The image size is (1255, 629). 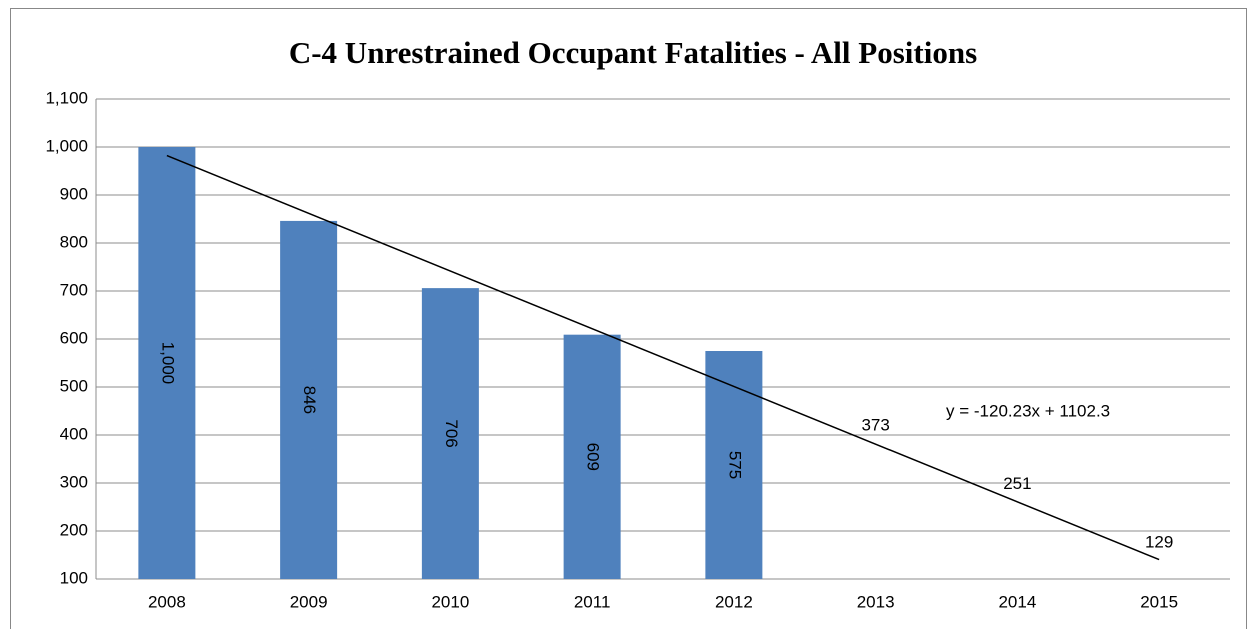 What do you see at coordinates (450, 601) in the screenshot?
I see `x-tick-label: 2010` at bounding box center [450, 601].